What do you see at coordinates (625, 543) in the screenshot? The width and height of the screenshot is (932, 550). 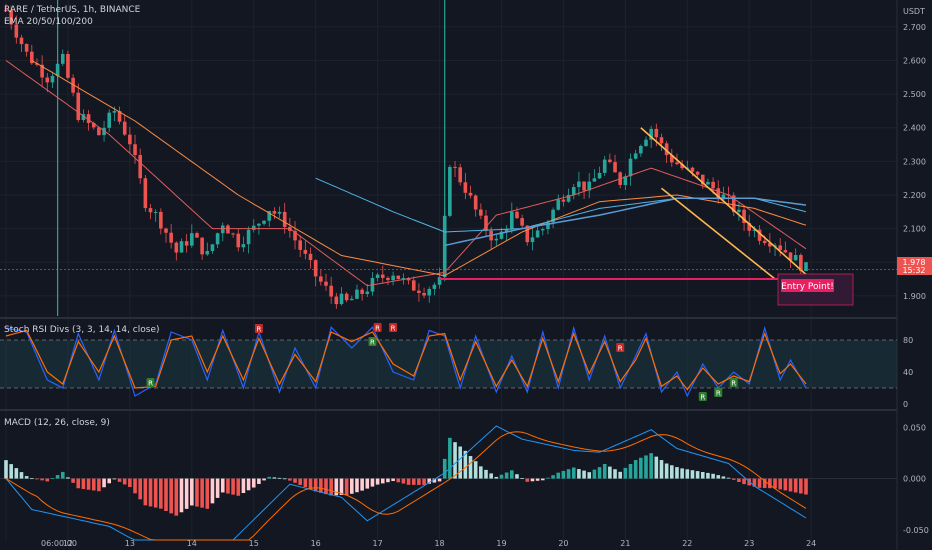 I see `time-tick-label: 21` at bounding box center [625, 543].